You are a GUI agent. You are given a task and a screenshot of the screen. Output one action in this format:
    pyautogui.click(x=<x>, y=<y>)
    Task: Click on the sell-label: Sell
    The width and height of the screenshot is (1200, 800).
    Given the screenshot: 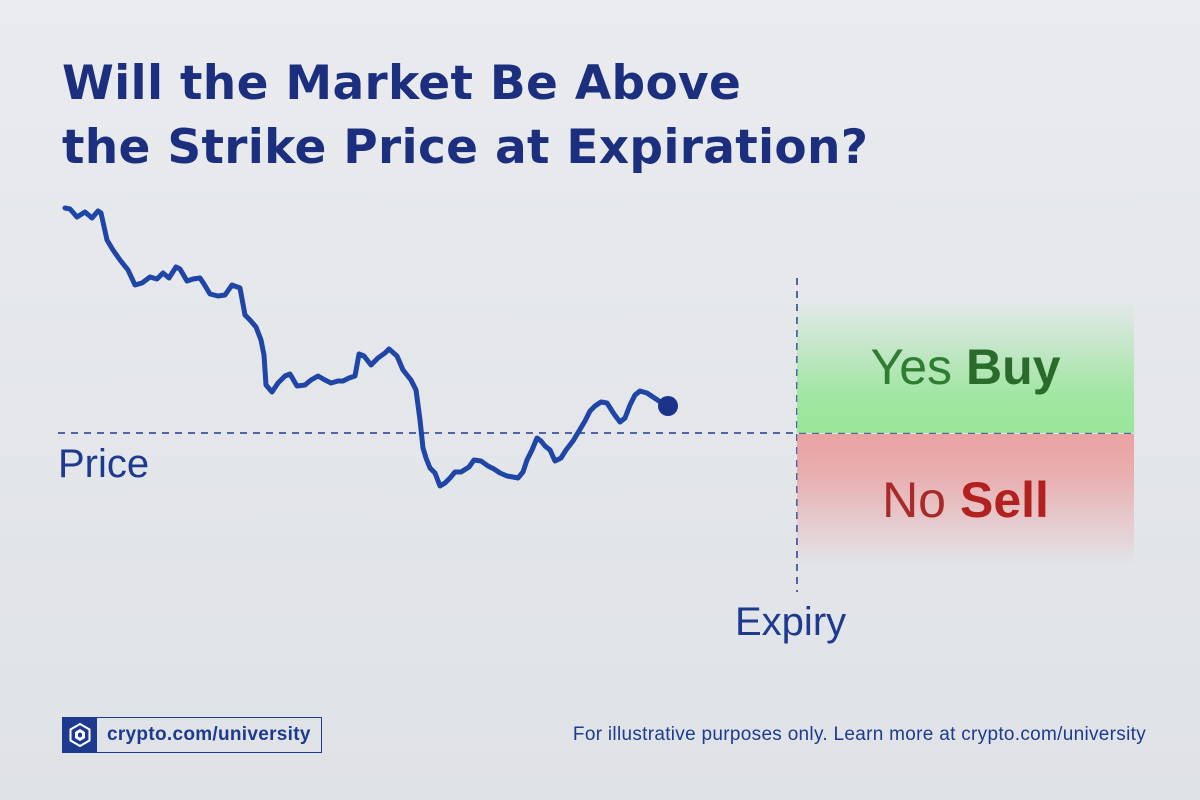 What is the action you would take?
    pyautogui.click(x=1004, y=500)
    